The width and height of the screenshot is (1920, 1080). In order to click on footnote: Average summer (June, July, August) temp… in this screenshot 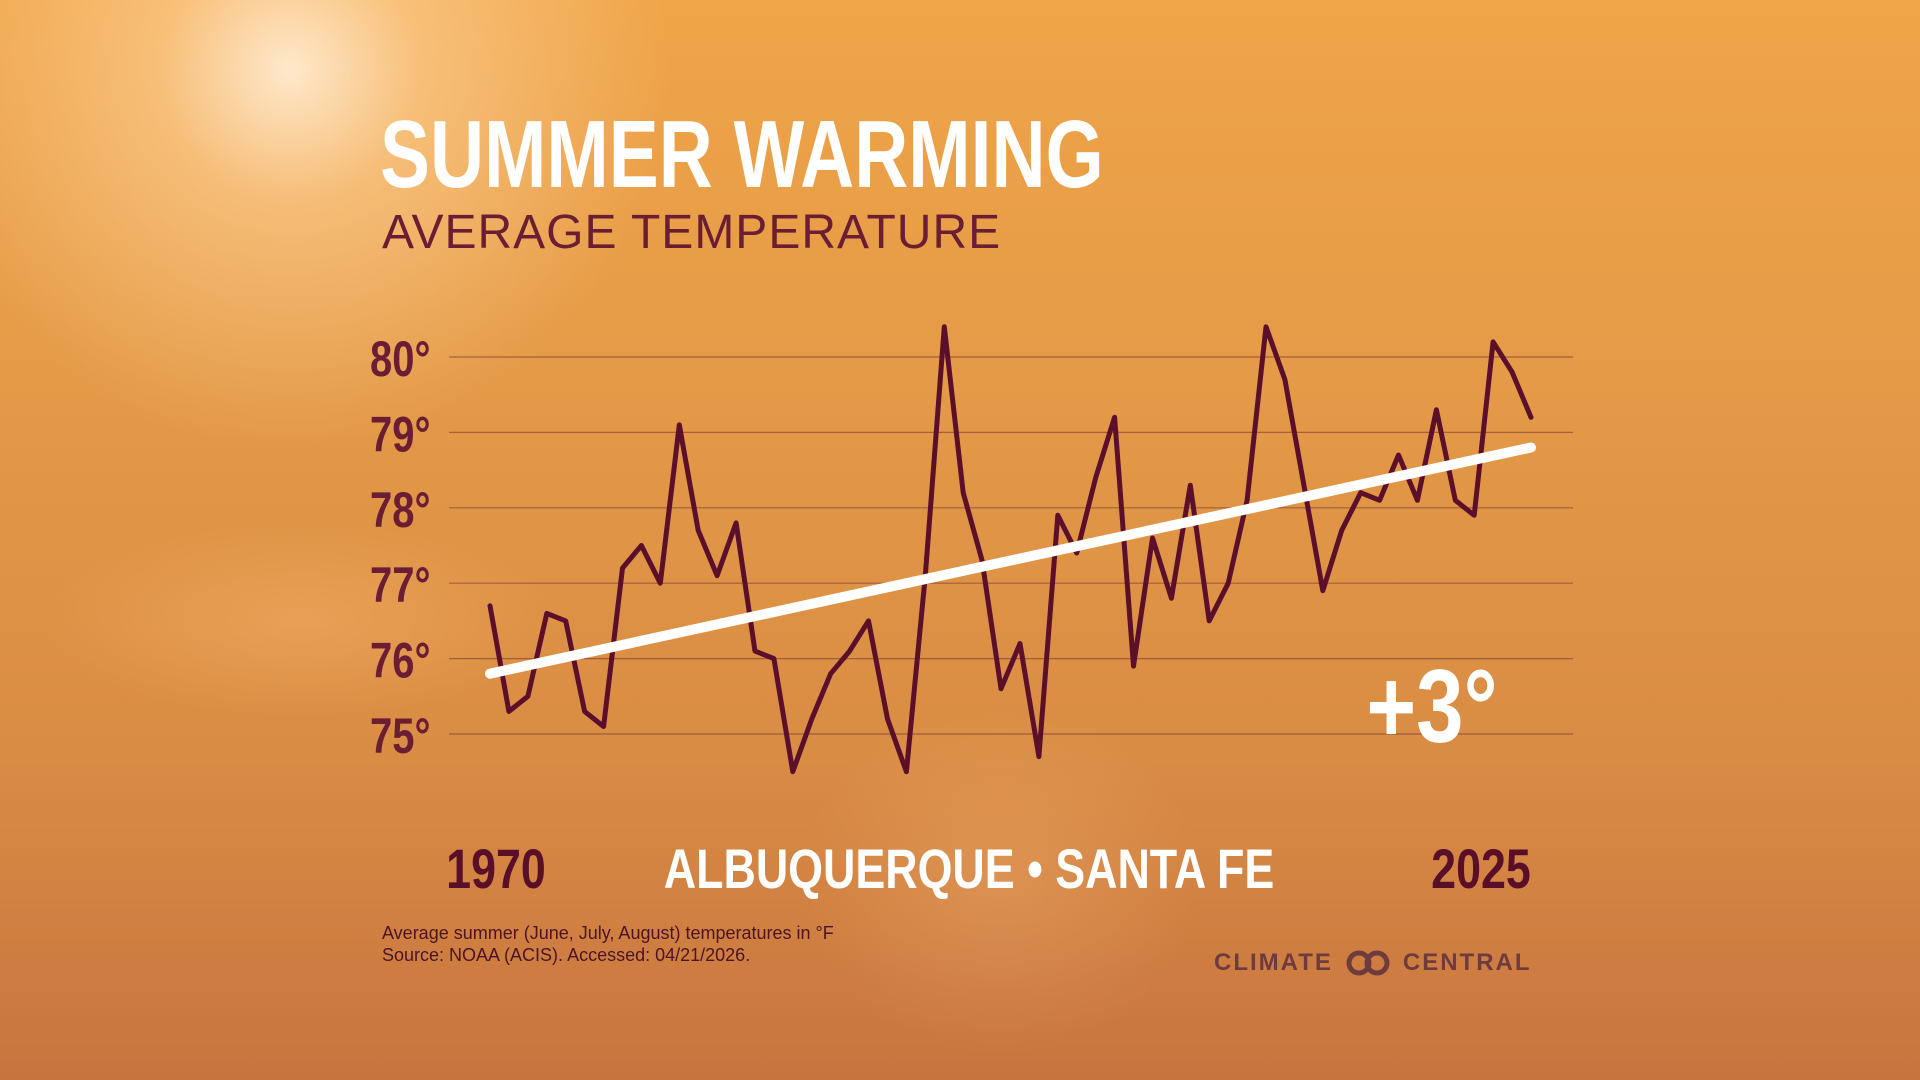, I will do `click(608, 944)`.